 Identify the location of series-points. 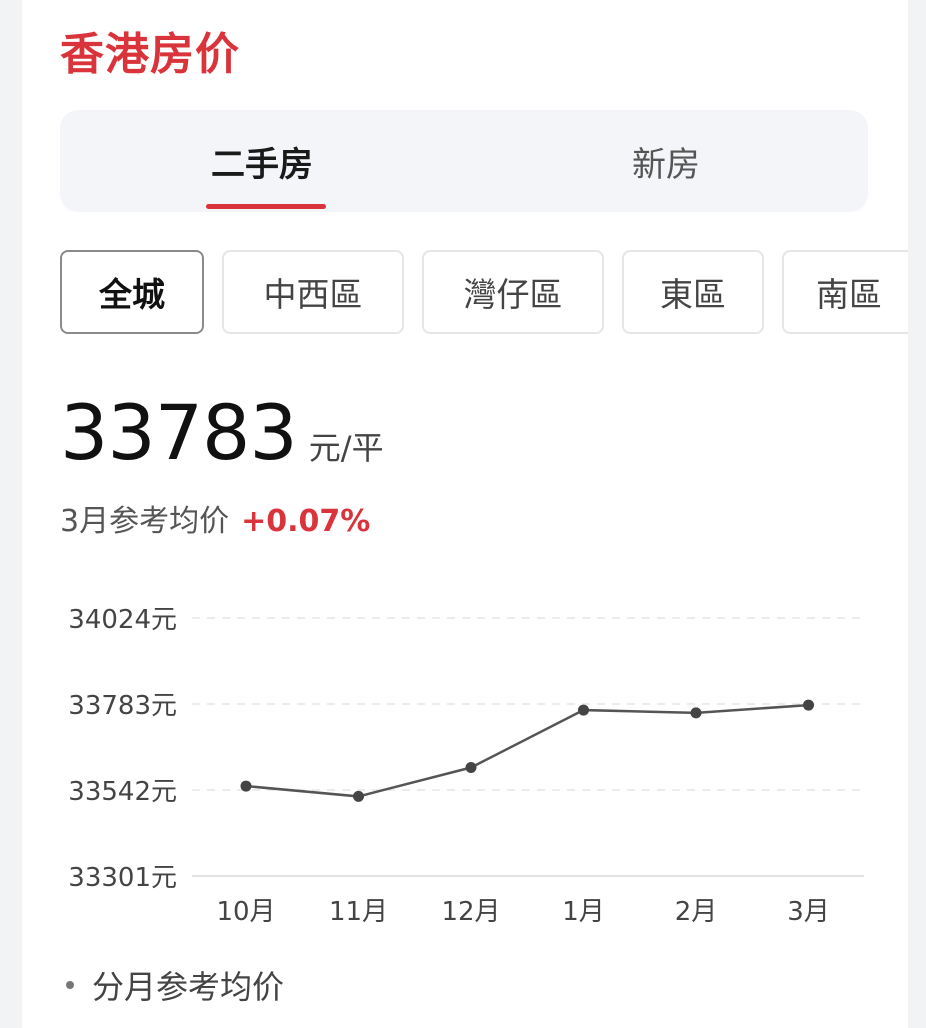
(527, 750).